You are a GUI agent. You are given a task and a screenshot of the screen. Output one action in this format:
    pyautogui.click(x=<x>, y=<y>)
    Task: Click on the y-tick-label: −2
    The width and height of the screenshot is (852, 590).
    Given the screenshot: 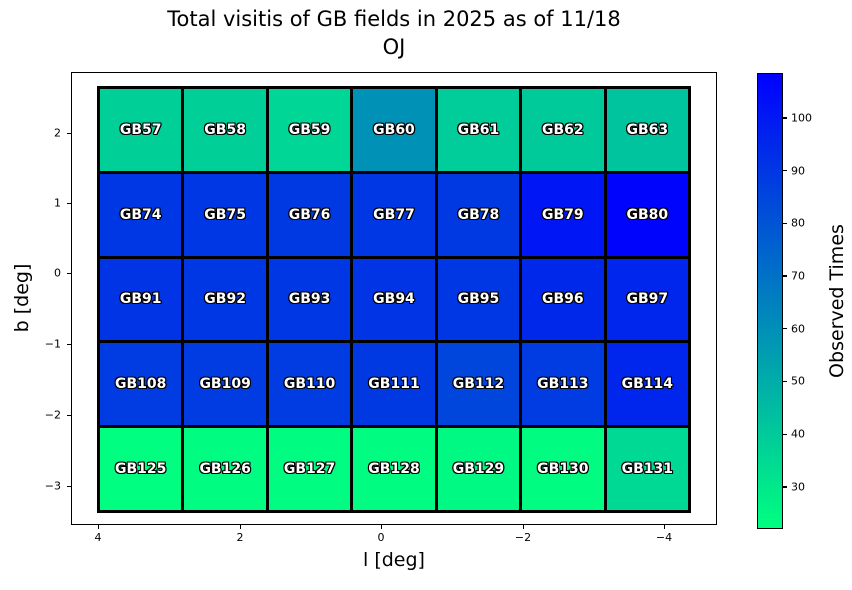 What is the action you would take?
    pyautogui.click(x=52, y=415)
    